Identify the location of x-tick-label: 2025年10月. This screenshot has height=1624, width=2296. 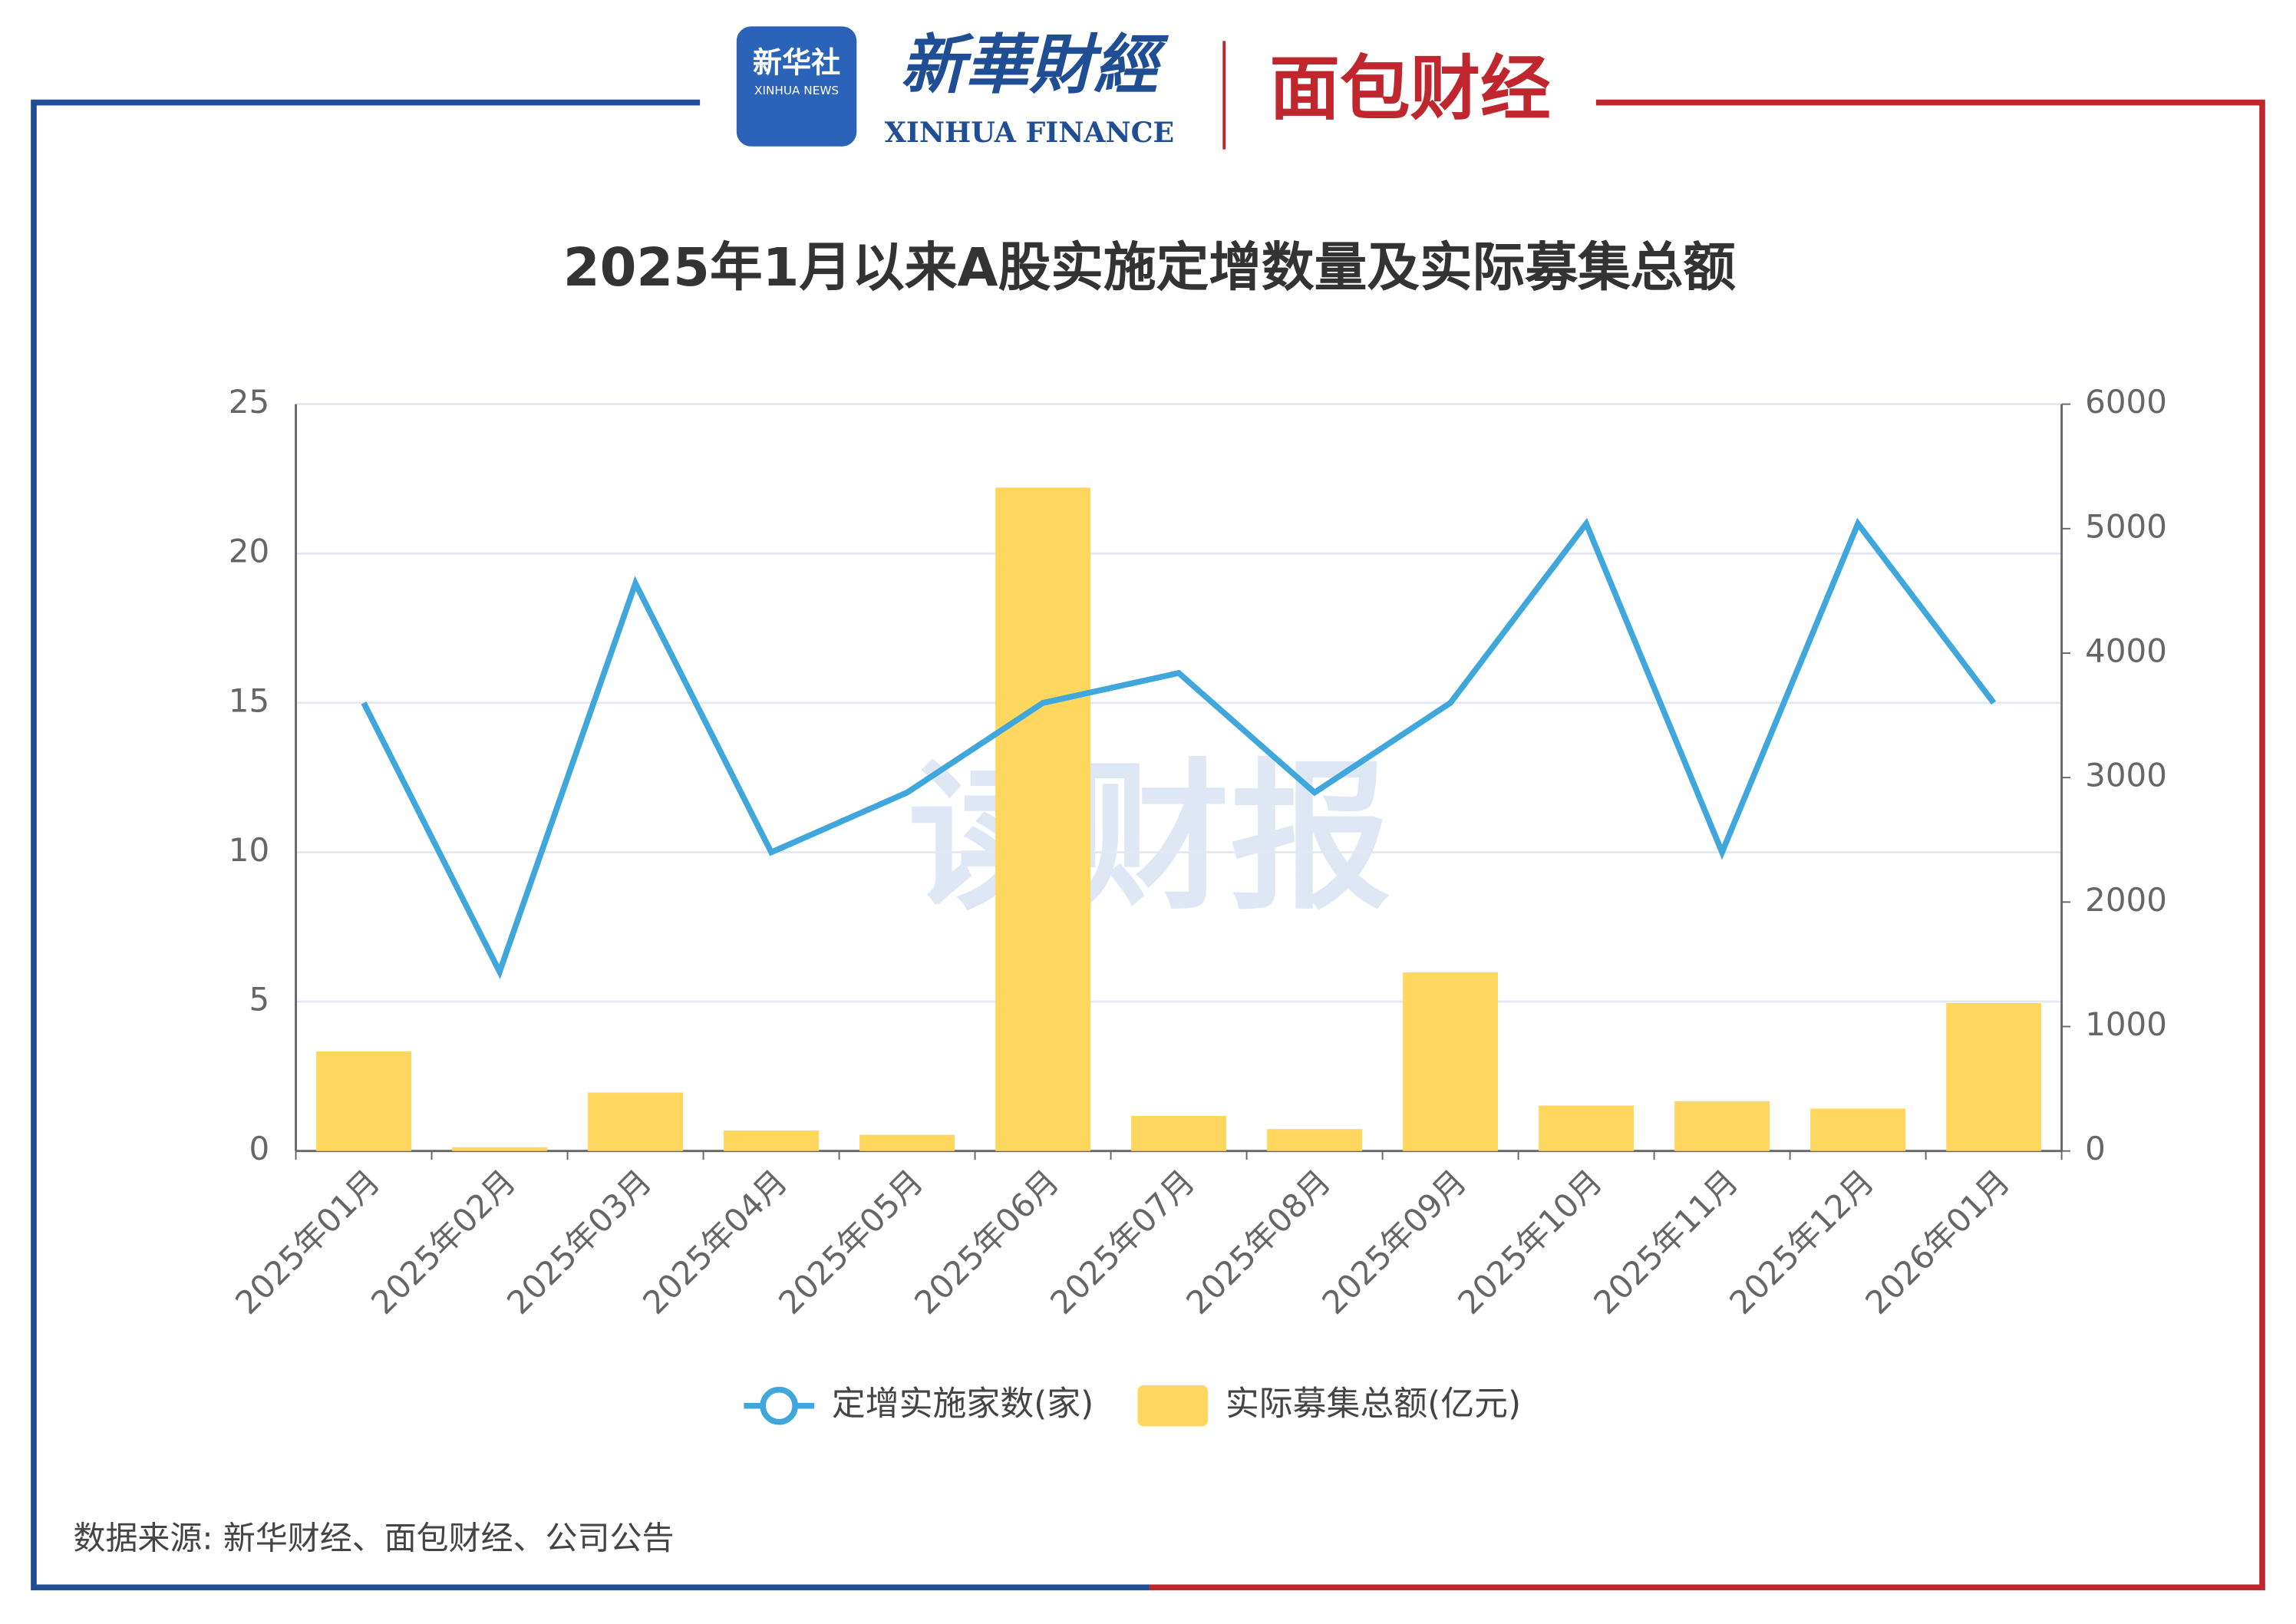
(1529, 1242).